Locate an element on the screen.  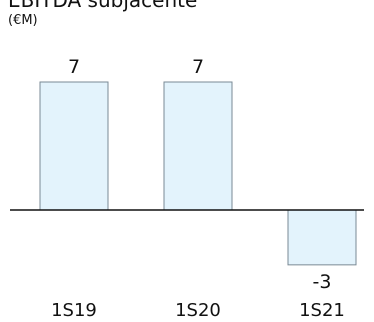
bar-1S20 is located at coordinates (198, 146).